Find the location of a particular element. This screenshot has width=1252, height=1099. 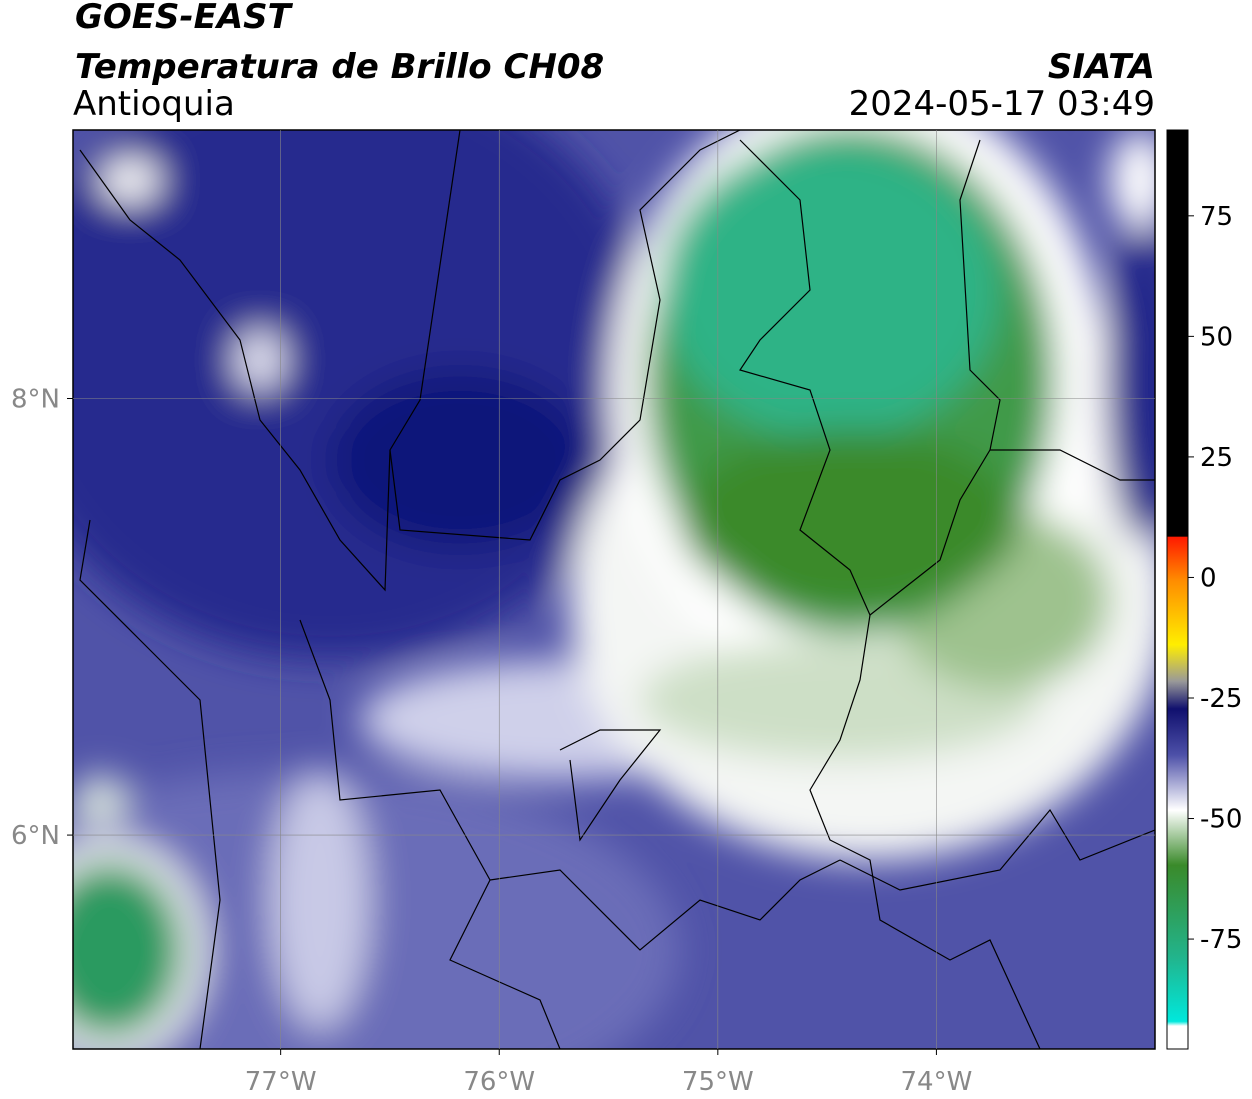

x-tick-label: 75°W is located at coordinates (718, 1082).